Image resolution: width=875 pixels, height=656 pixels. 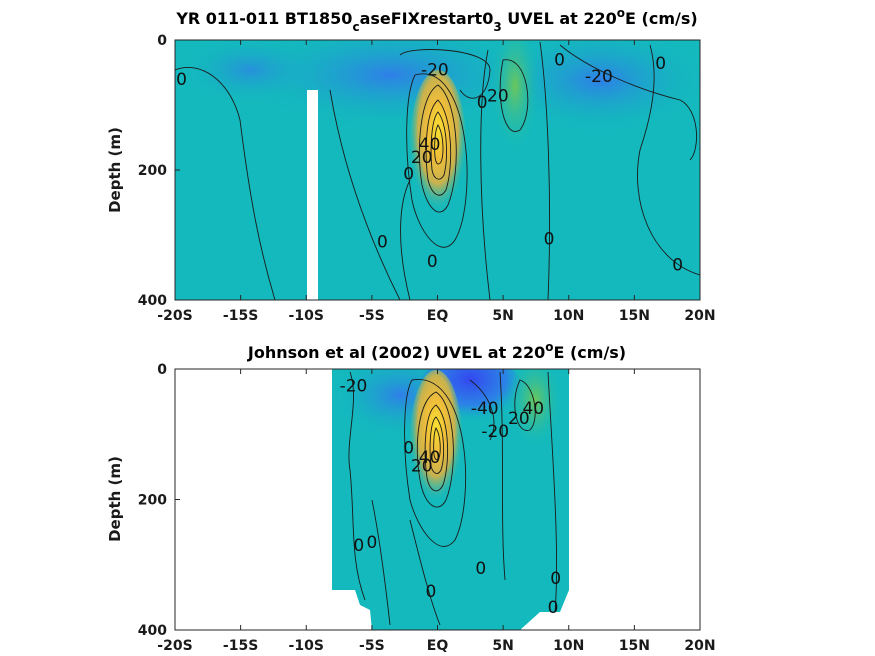 I want to click on panel-model-ylabel: Depth (m), so click(x=115, y=170).